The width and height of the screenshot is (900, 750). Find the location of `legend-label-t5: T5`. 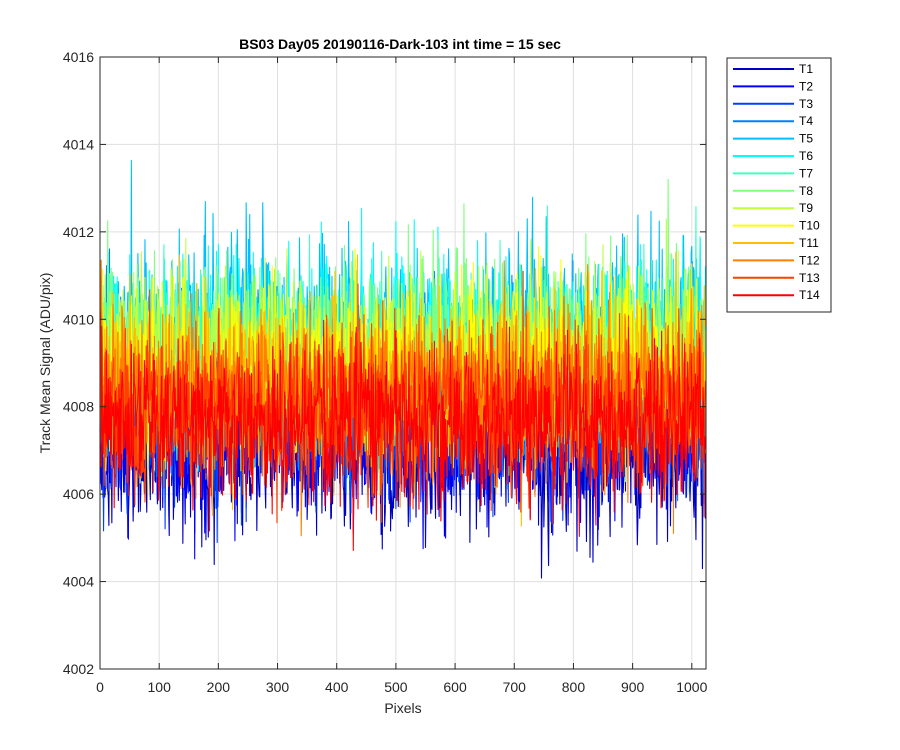

legend-label-t5: T5 is located at coordinates (806, 139).